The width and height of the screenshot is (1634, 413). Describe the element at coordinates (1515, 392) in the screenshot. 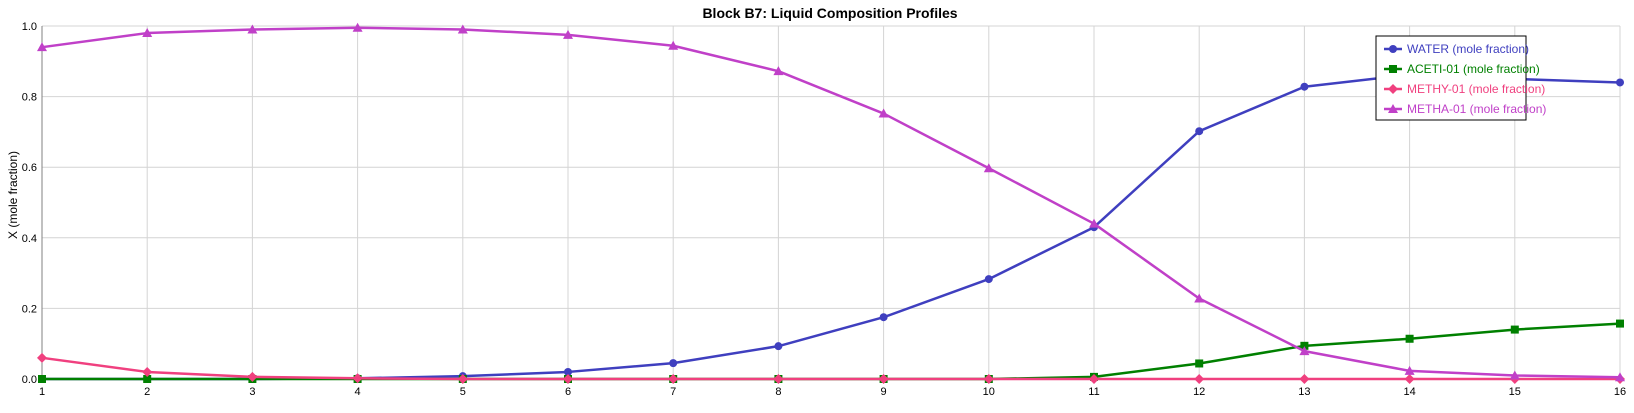

I see `x-tick-label: 15` at that location.